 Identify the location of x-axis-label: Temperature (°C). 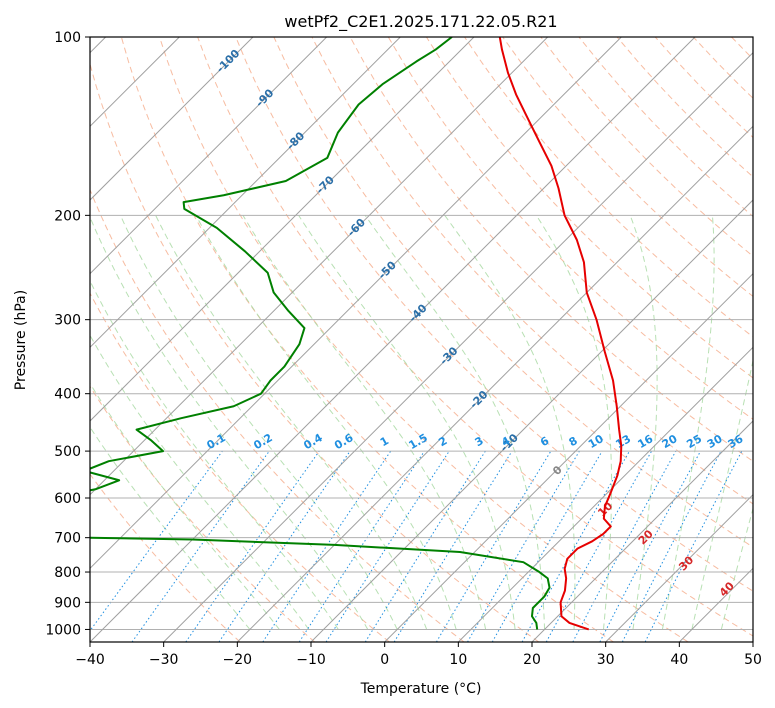
(421, 689).